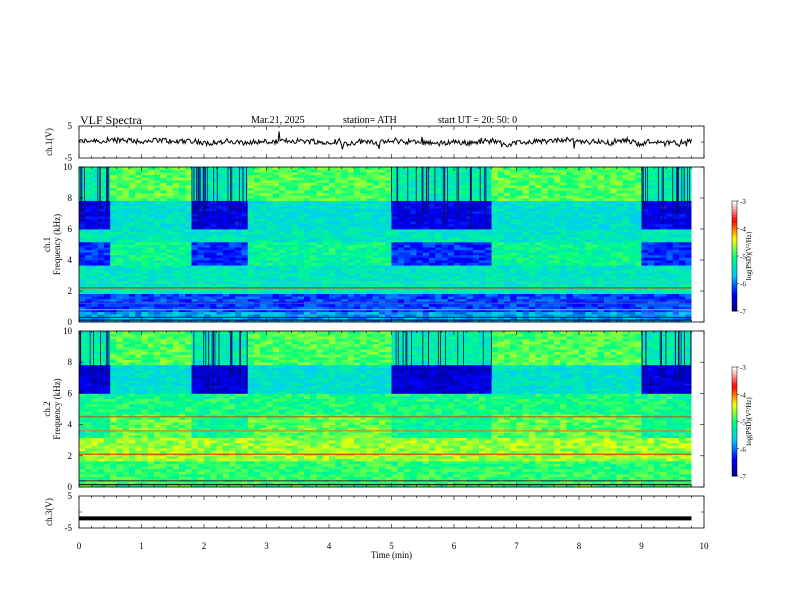  I want to click on ch1-waveform-panel: 5 -5 ch.1(V), so click(374, 142).